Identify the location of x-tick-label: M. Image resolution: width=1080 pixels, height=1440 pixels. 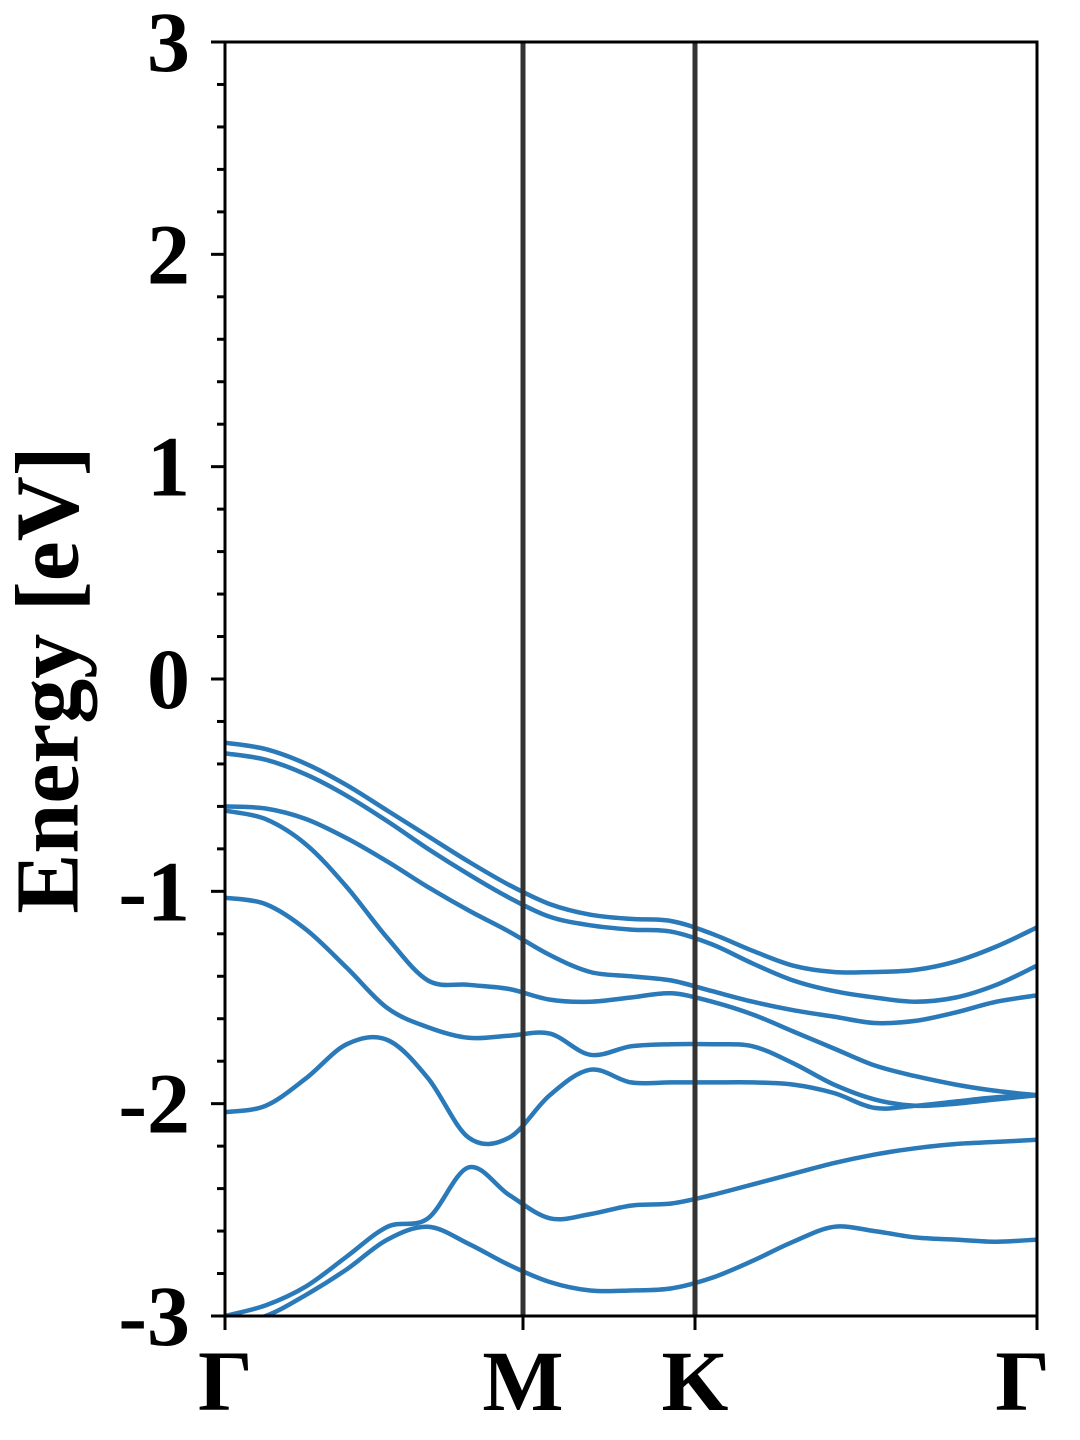
(522, 1381).